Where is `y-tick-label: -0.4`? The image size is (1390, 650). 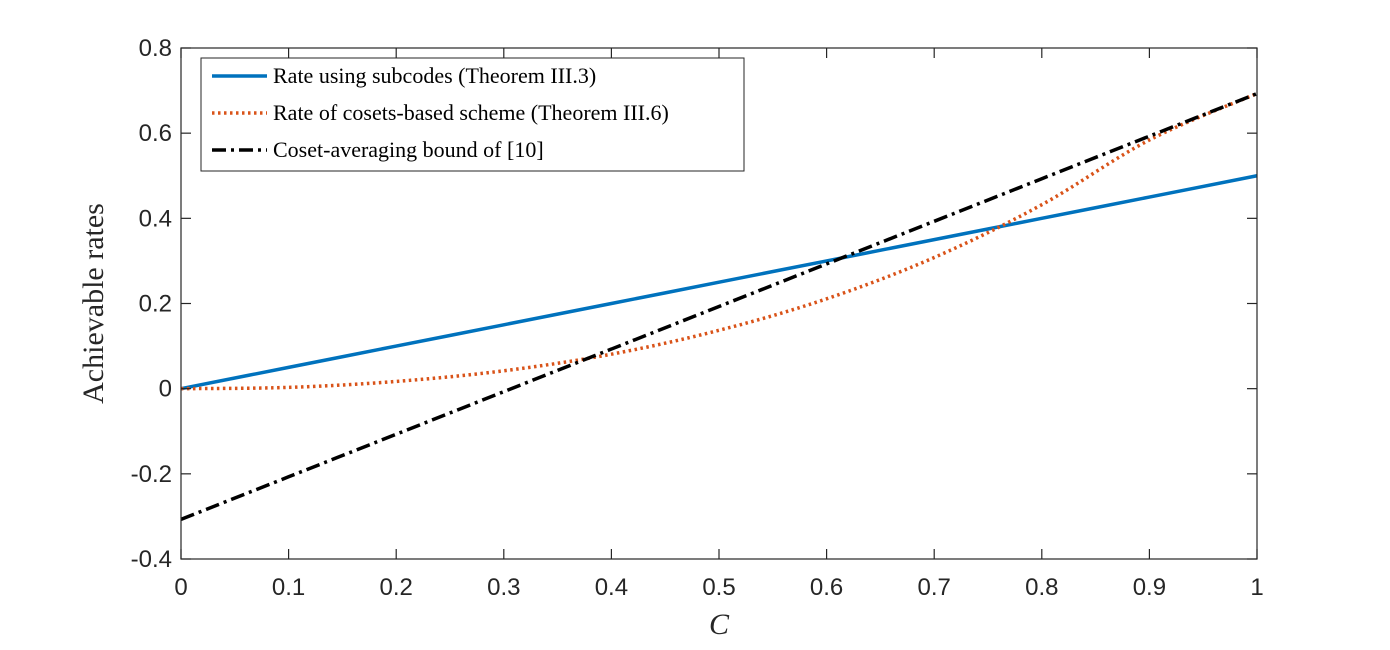
y-tick-label: -0.4 is located at coordinates (151, 559).